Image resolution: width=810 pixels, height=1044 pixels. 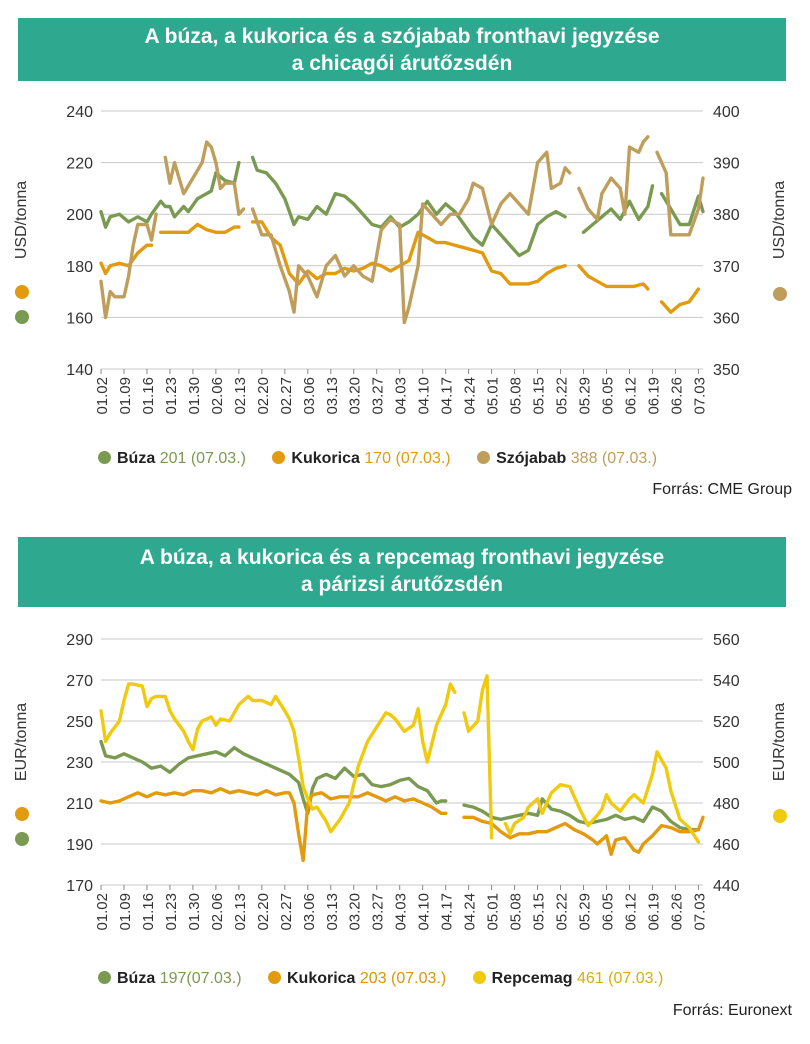 I want to click on y-tick-right: 360, so click(x=726, y=318).